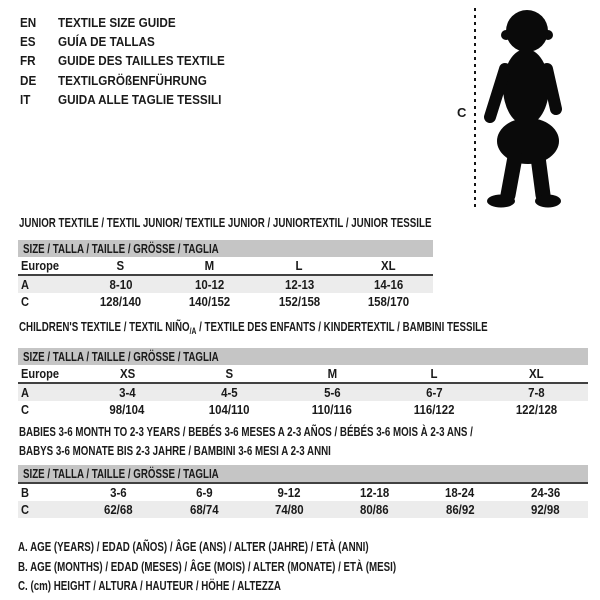 Image resolution: width=600 pixels, height=600 pixels. I want to click on size-value-cell: 98/104, so click(127, 409).